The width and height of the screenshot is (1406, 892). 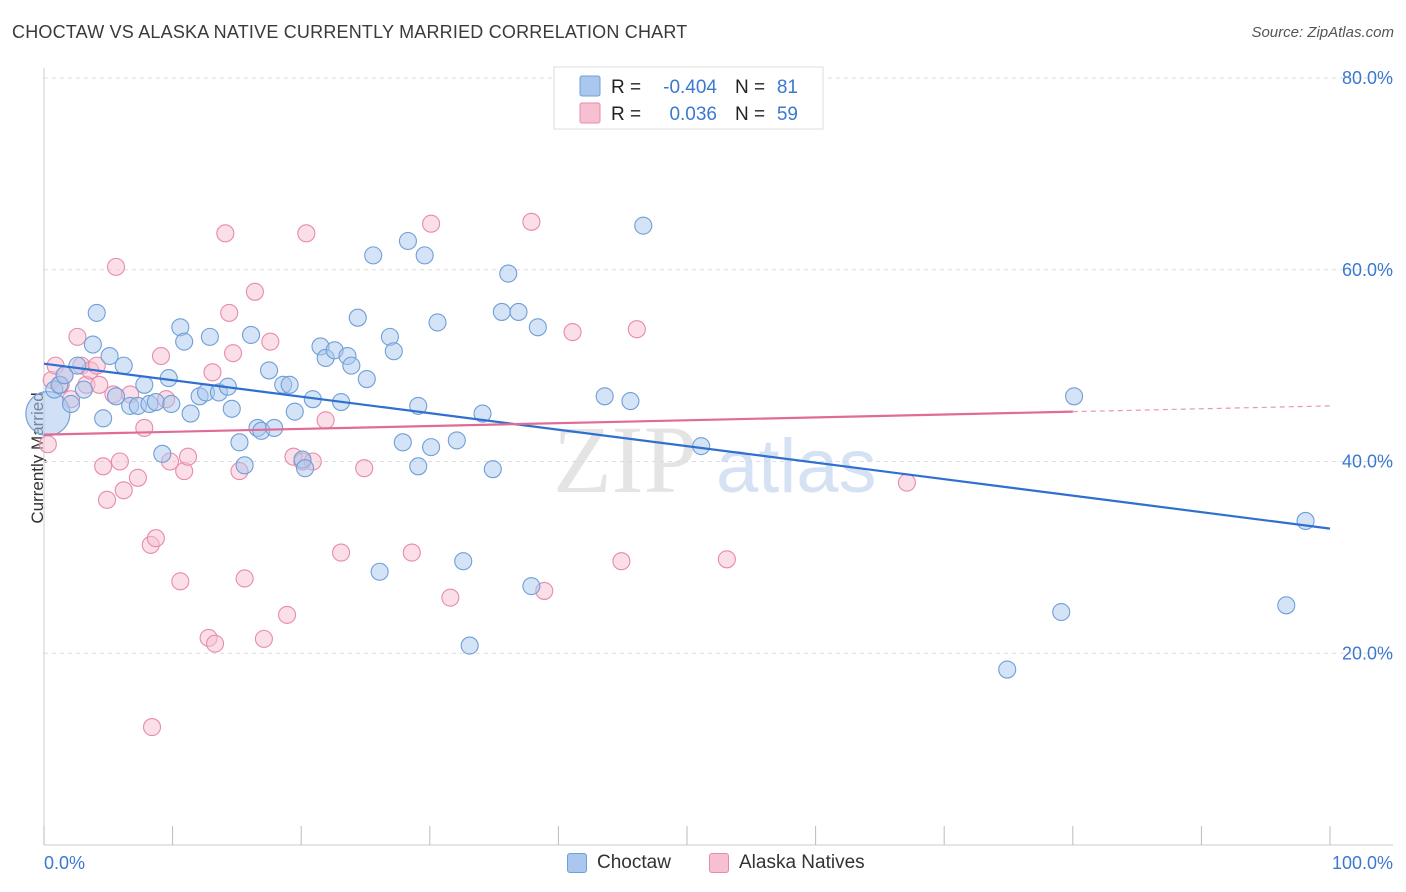 What do you see at coordinates (558, 423) in the screenshot?
I see `alaska-trend-line` at bounding box center [558, 423].